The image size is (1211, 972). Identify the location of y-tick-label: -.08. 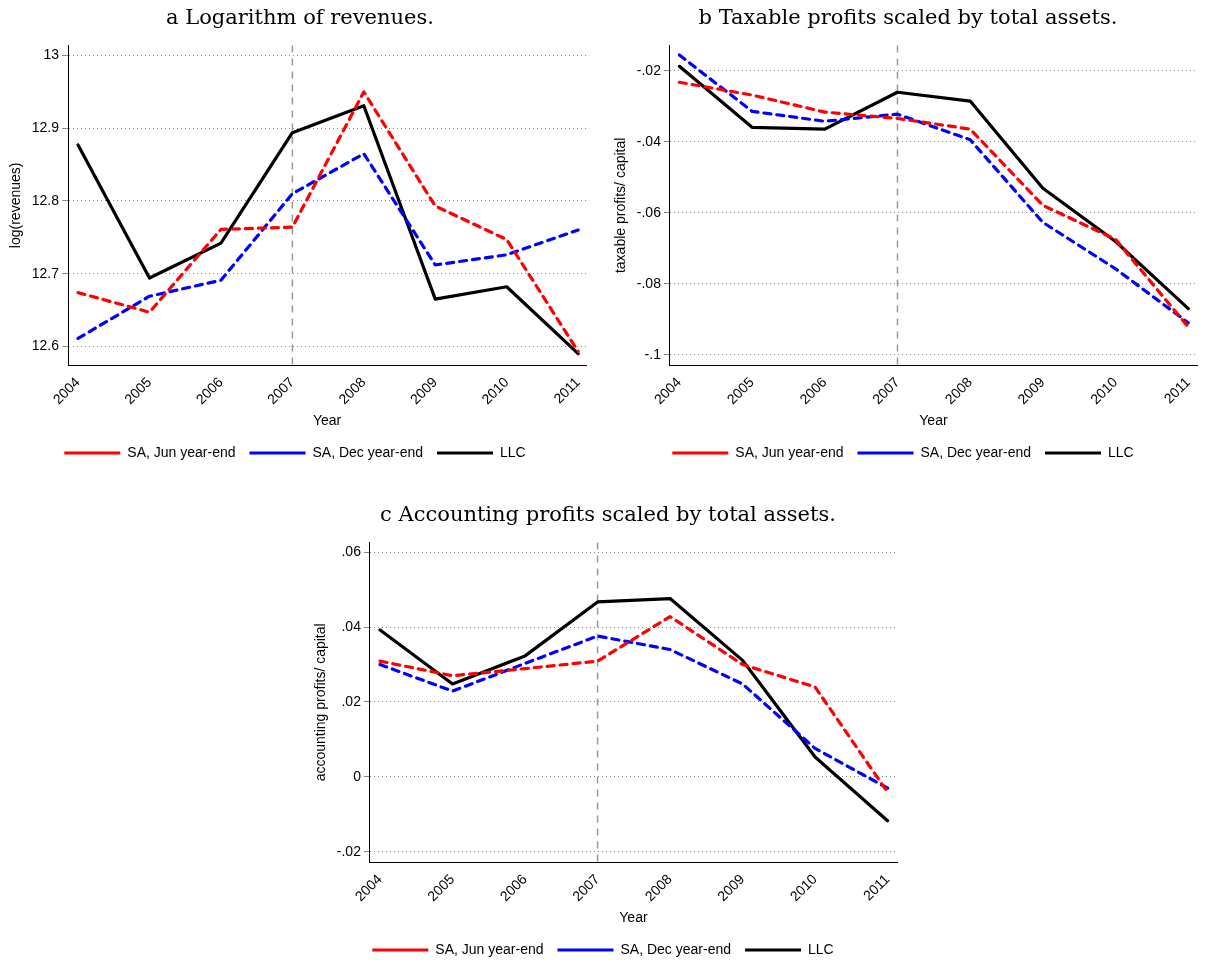
(649, 282).